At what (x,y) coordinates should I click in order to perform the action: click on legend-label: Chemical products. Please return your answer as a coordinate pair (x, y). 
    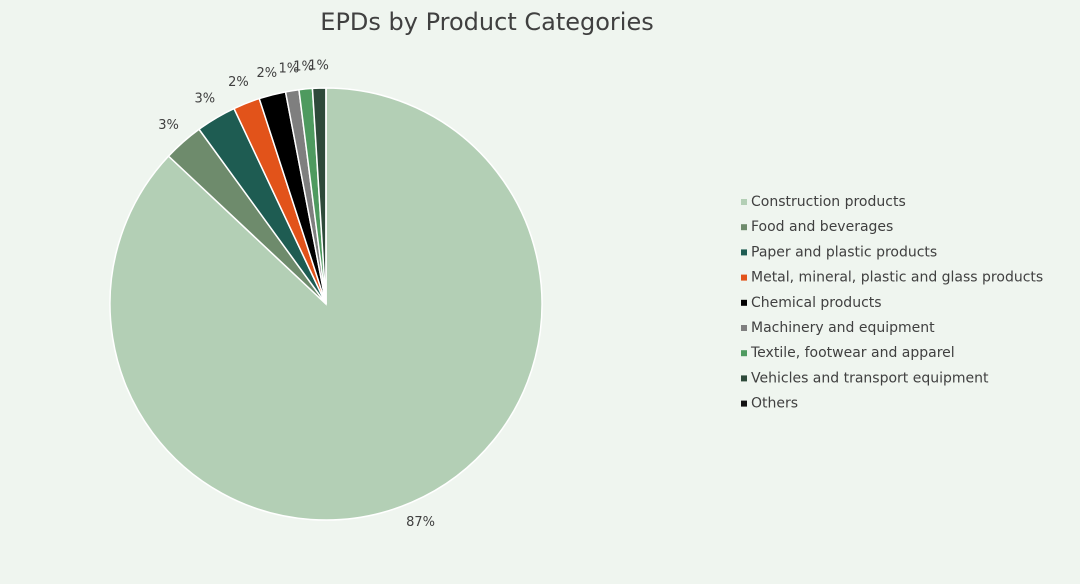
    Looking at the image, I should click on (816, 303).